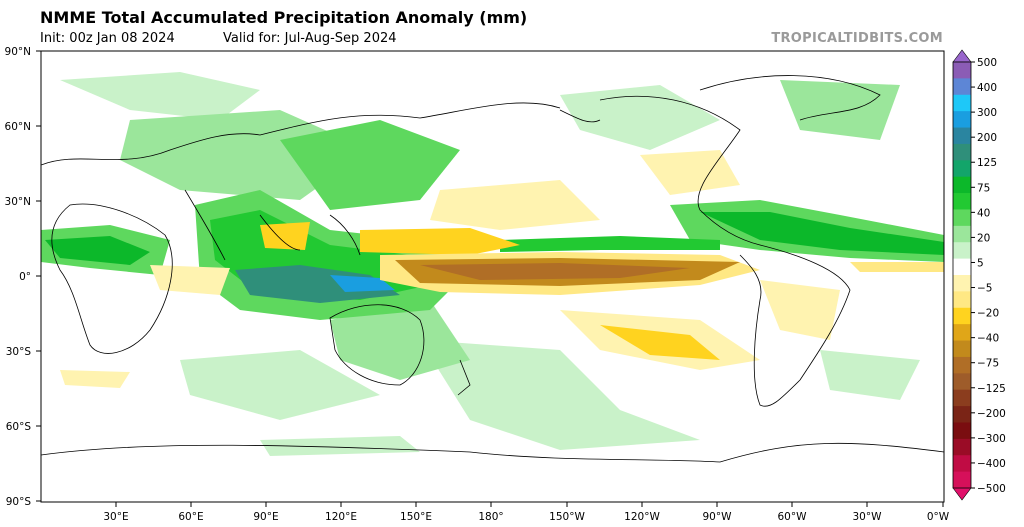 The height and width of the screenshot is (527, 1024). I want to click on colorbar-label: 200, so click(987, 138).